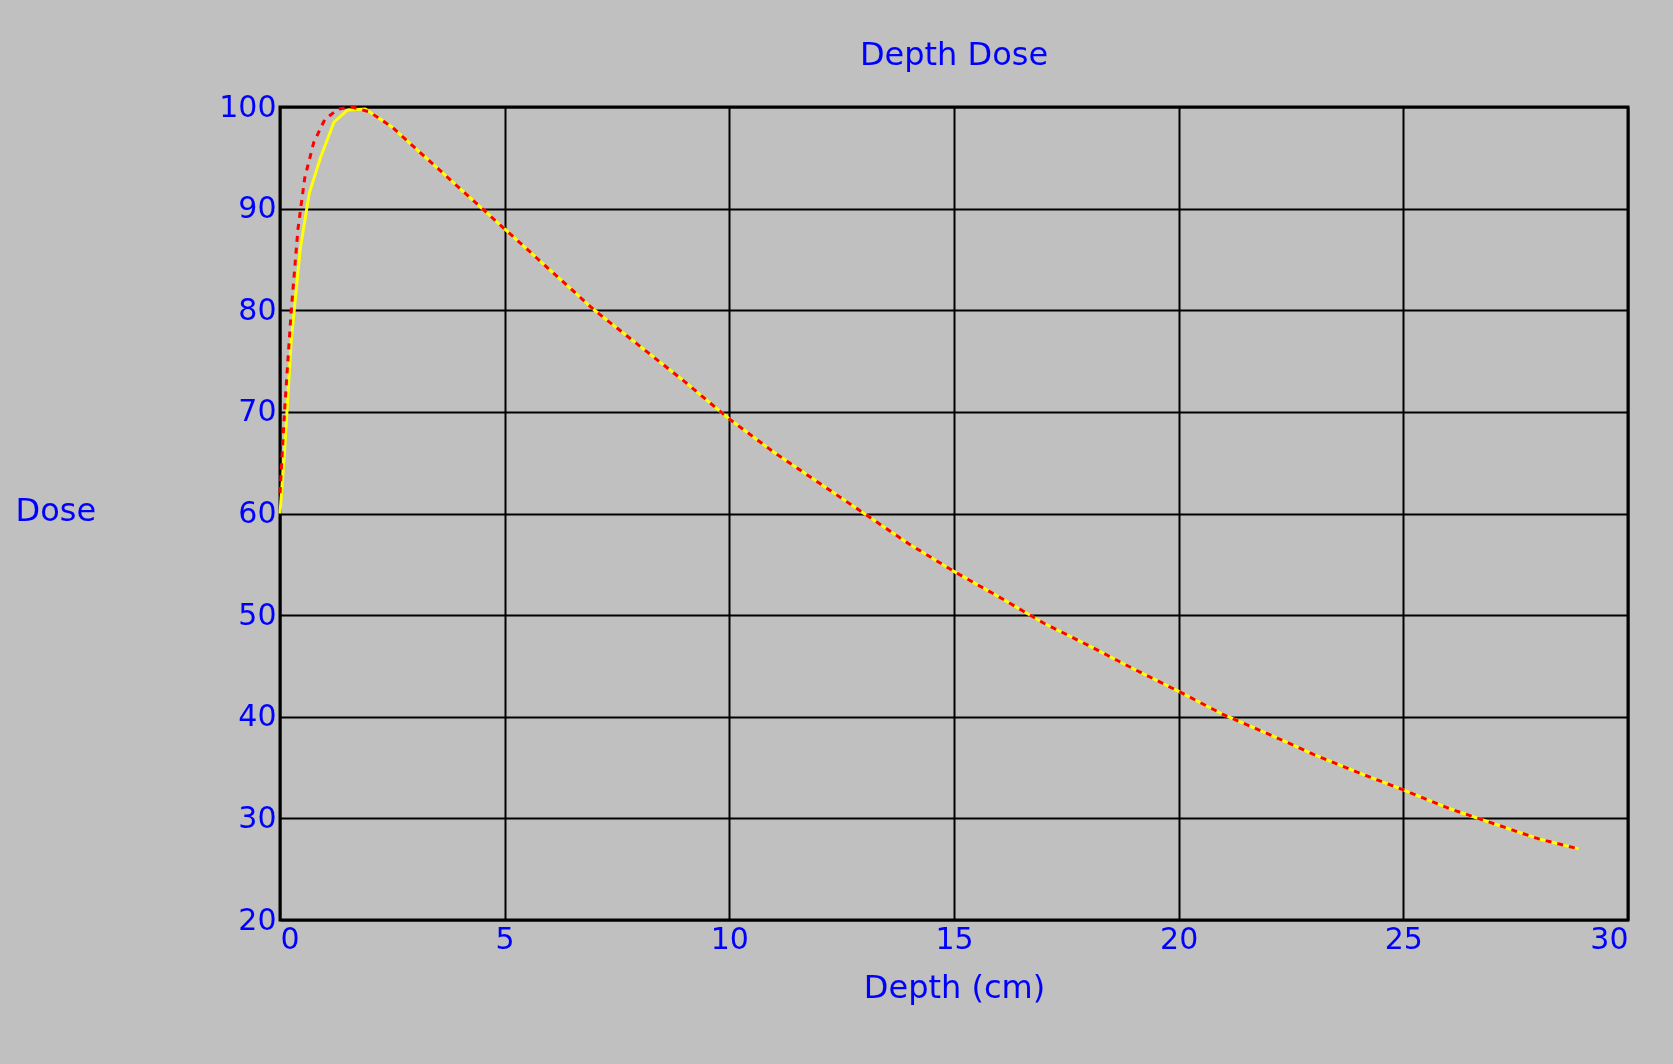 This screenshot has height=1064, width=1673. Describe the element at coordinates (257, 411) in the screenshot. I see `y-tick-label: 70` at that location.